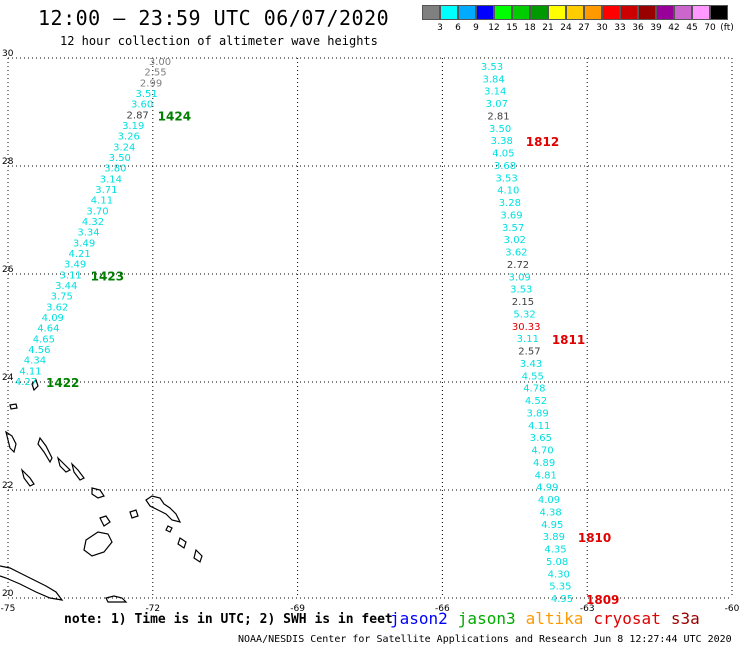 This screenshot has width=740, height=650. What do you see at coordinates (526, 327) in the screenshot?
I see `wave-height-value: 30.33` at bounding box center [526, 327].